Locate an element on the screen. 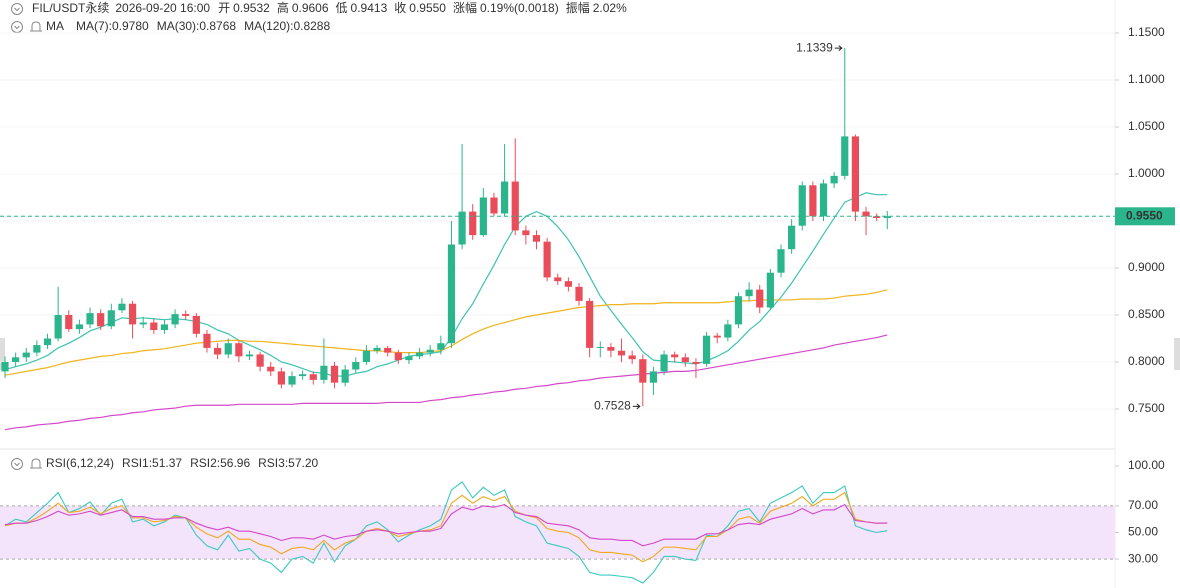  time: 2026-09-20 16:00 is located at coordinates (162, 8).